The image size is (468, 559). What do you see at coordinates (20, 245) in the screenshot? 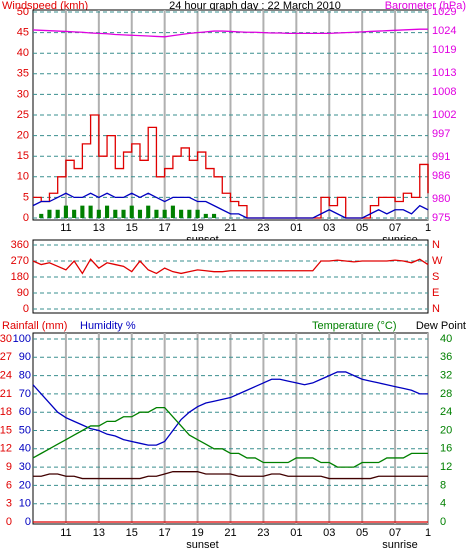
I see `y-tick-label: 360` at bounding box center [20, 245].